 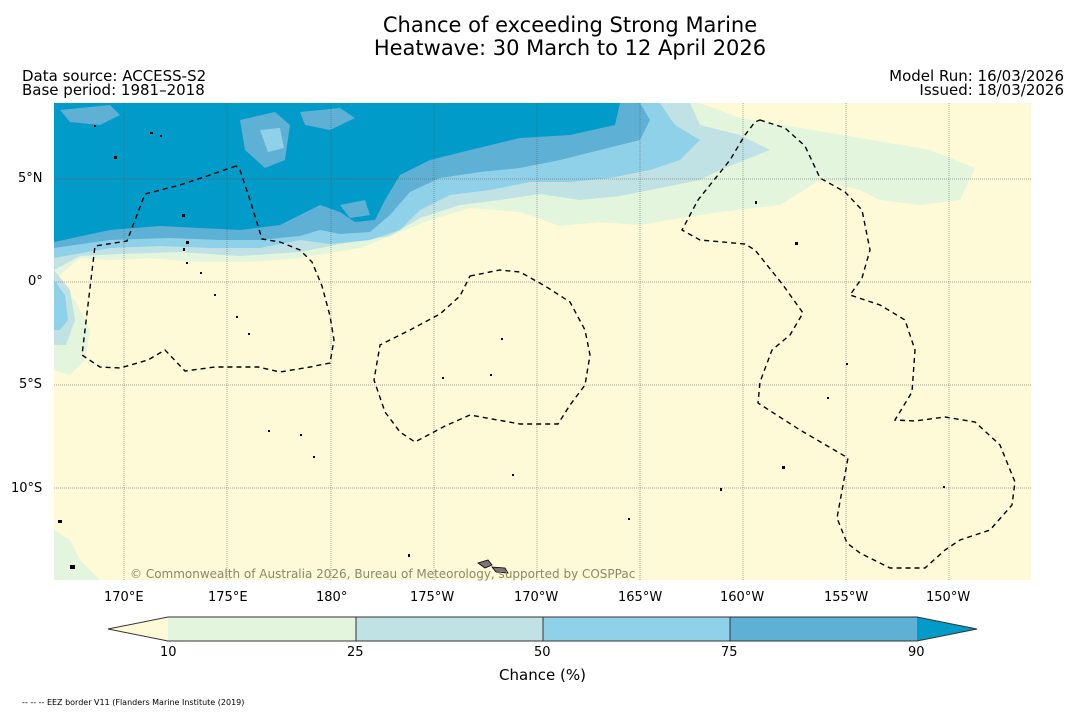 What do you see at coordinates (327, 119) in the screenshot?
I see `pocket-75-90-c` at bounding box center [327, 119].